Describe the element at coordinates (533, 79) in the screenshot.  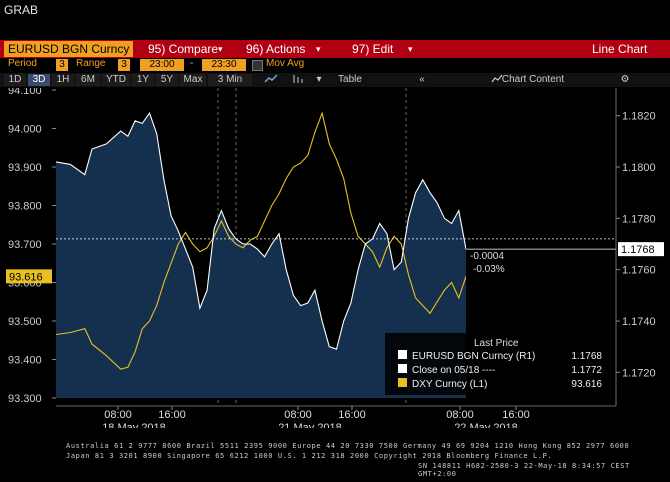
I see `chart-content-label: Chart Content` at that location.